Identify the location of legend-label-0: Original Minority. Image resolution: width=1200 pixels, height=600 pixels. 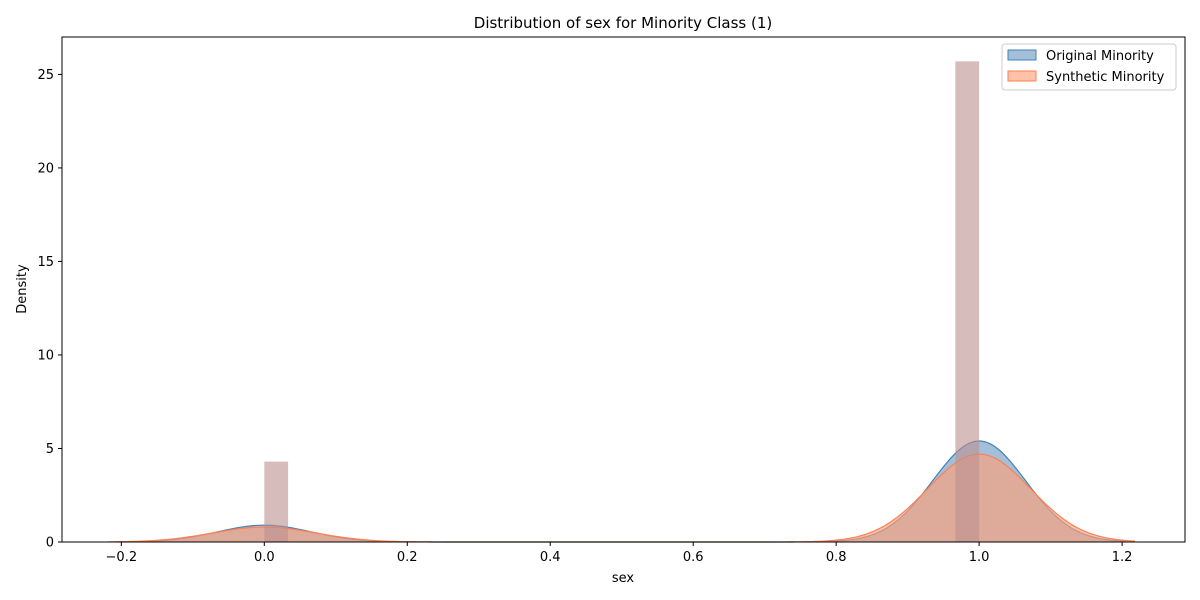
(1100, 56).